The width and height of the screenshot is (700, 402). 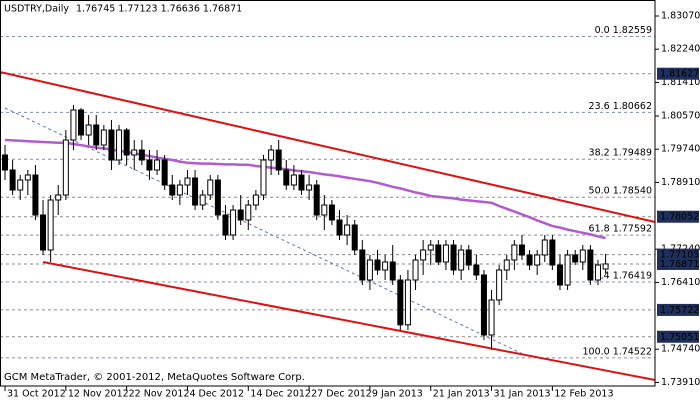 I want to click on y-tick-label: 1.76410, so click(x=680, y=282).